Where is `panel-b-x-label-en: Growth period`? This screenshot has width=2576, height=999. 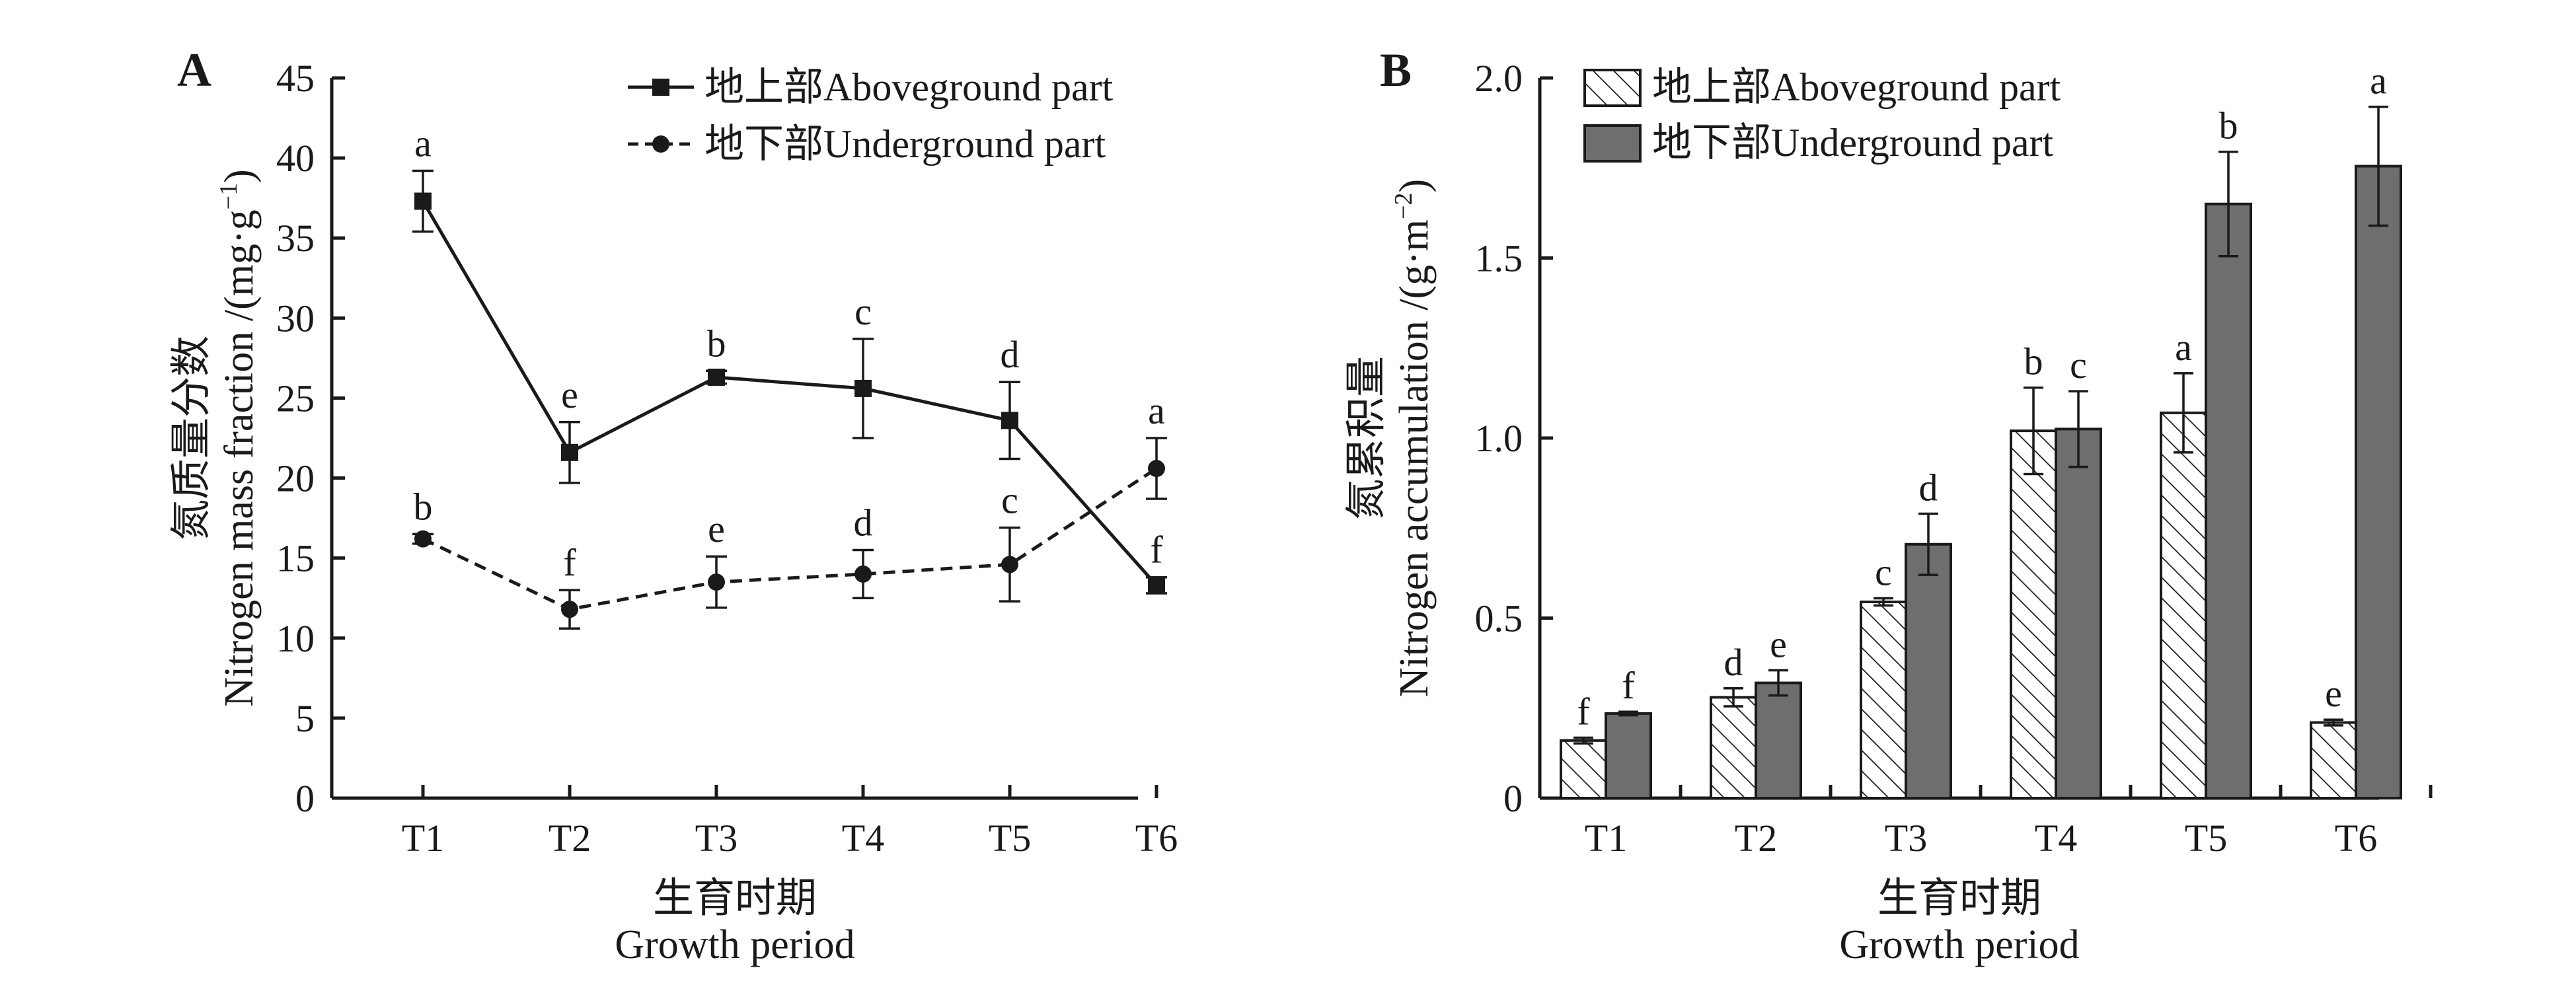 panel-b-x-label-en: Growth period is located at coordinates (1959, 944).